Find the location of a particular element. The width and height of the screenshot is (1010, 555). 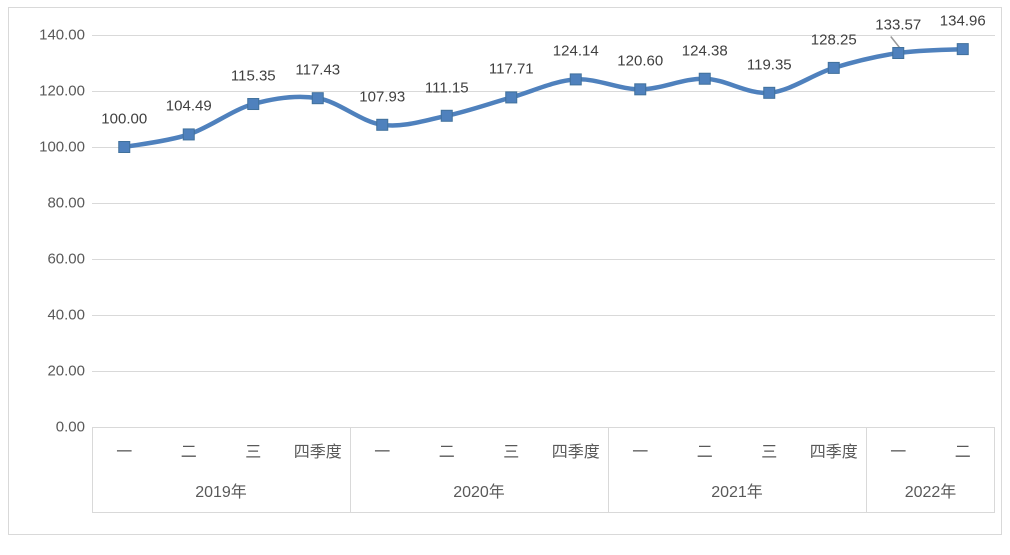

data-label: 133.57 is located at coordinates (898, 25).